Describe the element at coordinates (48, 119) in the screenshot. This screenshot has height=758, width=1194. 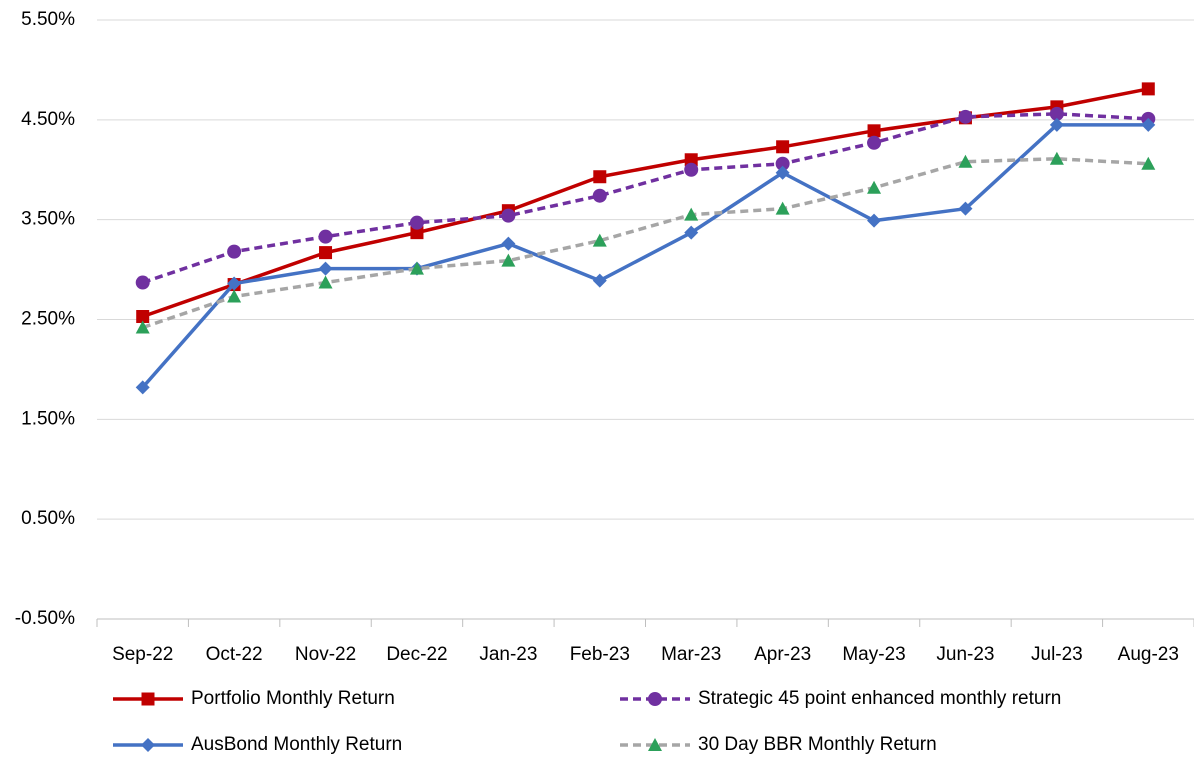
I see `y-tick-label: 4.50%` at that location.